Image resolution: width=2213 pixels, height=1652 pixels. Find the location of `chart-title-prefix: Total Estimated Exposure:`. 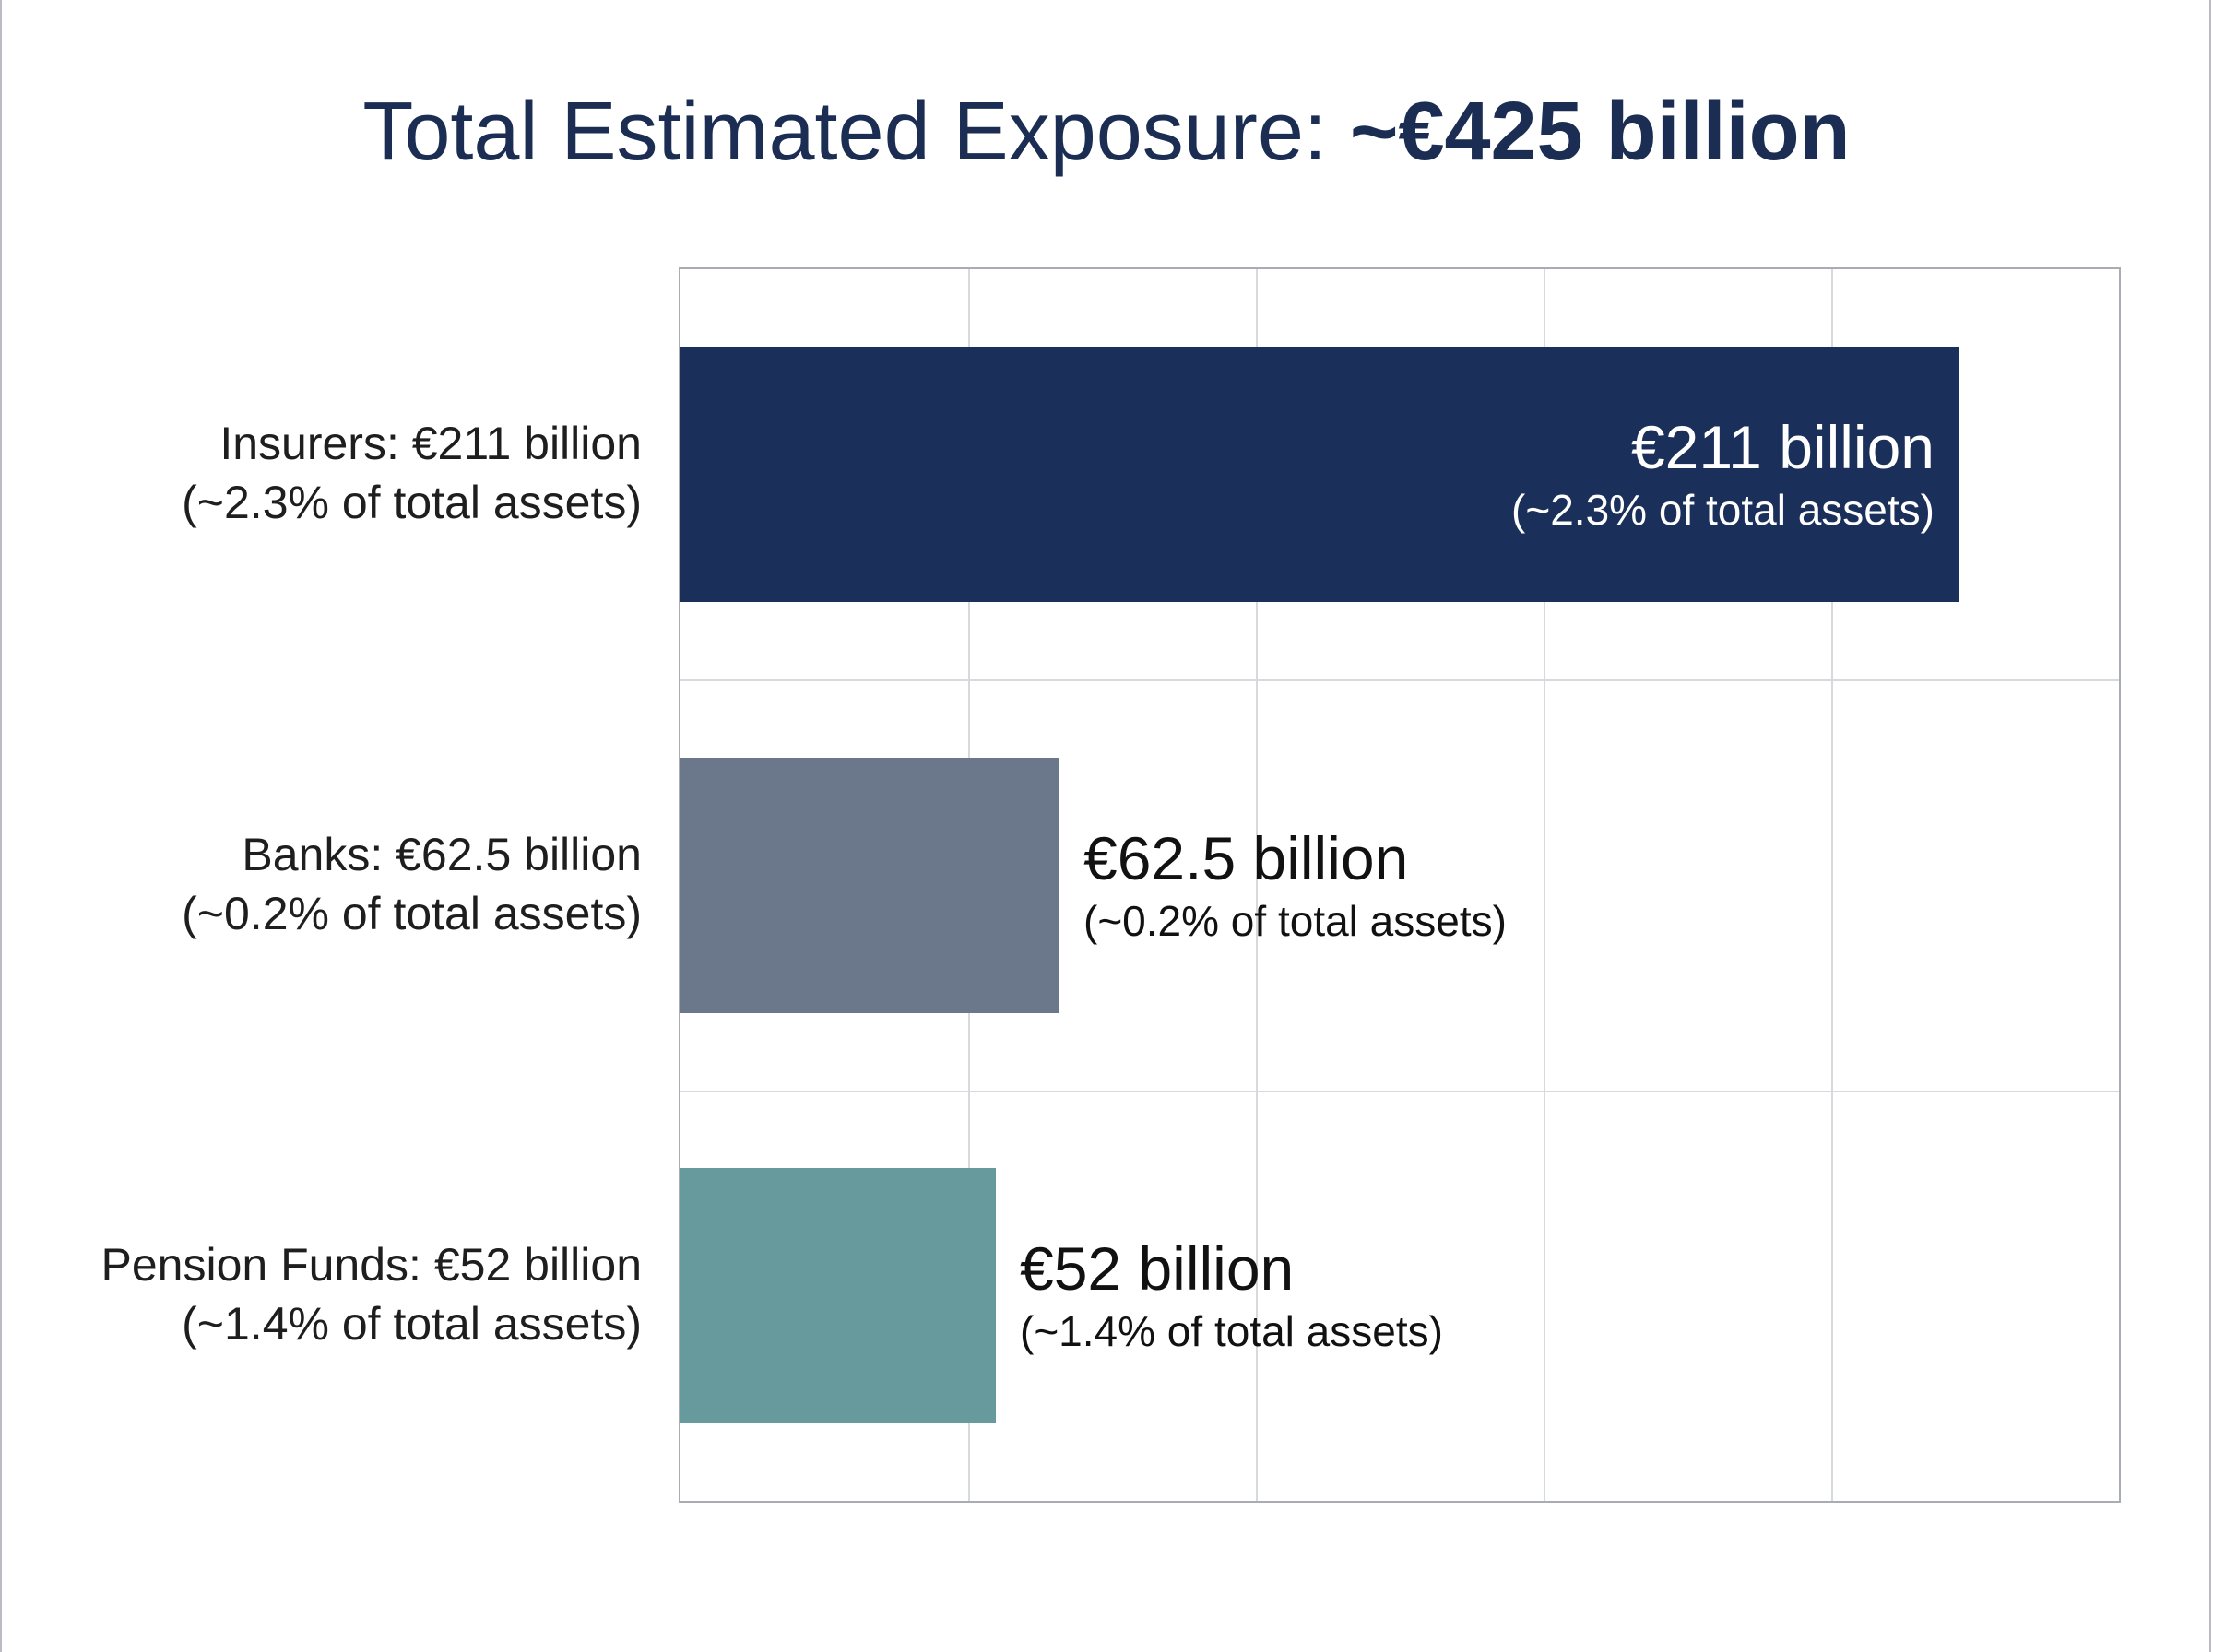

chart-title-prefix: Total Estimated Exposure: is located at coordinates (856, 132).